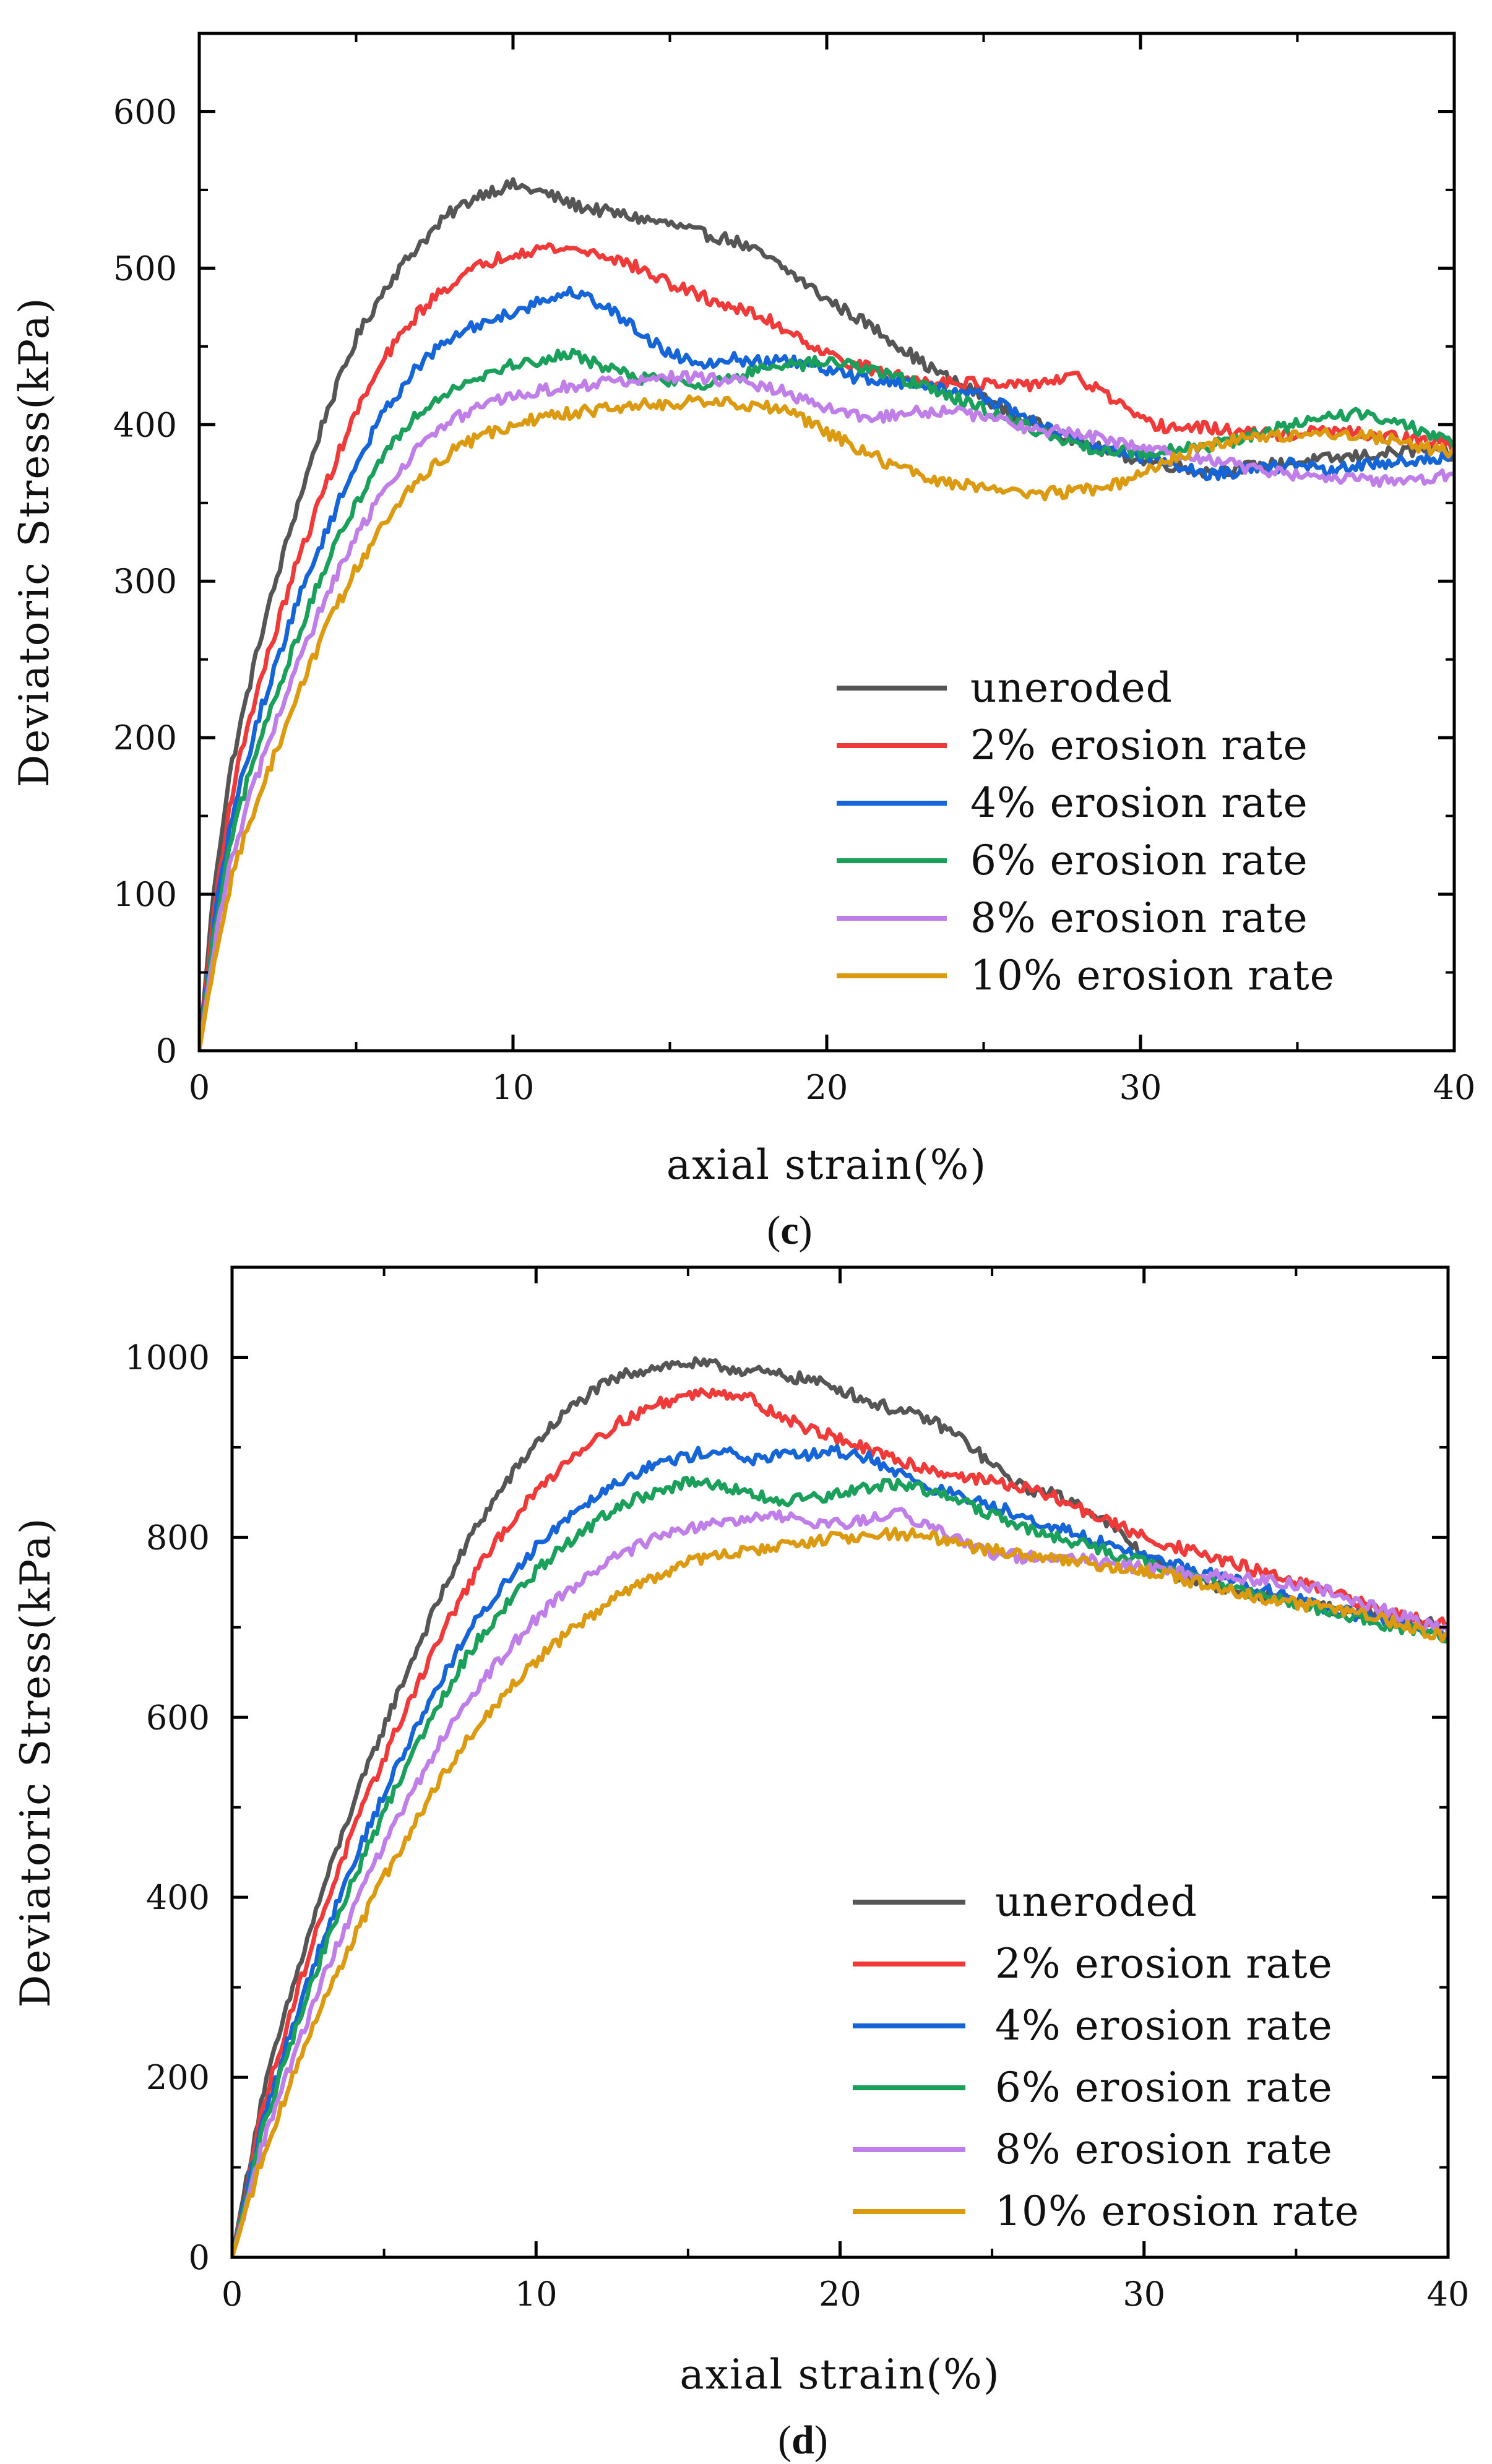 The height and width of the screenshot is (2464, 1492). Describe the element at coordinates (145, 581) in the screenshot. I see `y-tick-label: 300` at that location.